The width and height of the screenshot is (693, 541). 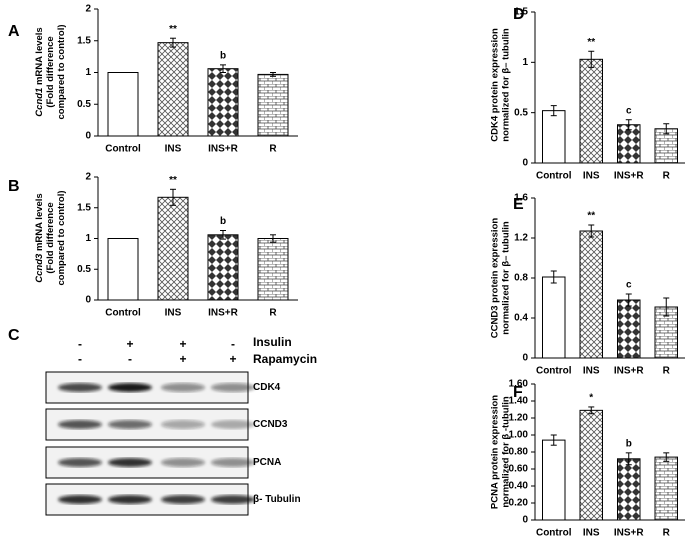 I want to click on y-tick-label: 0.20, so click(x=519, y=503).